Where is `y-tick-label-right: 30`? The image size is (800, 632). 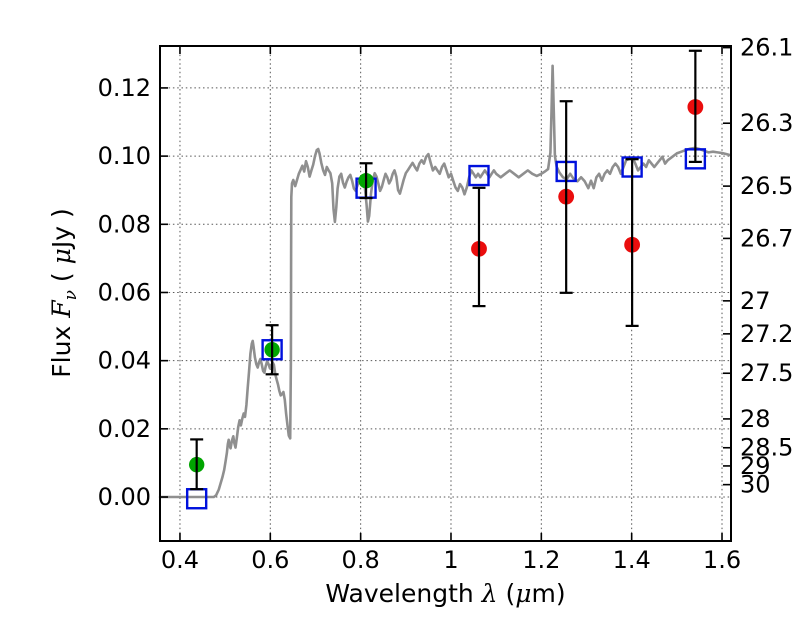 y-tick-label-right: 30 is located at coordinates (755, 485).